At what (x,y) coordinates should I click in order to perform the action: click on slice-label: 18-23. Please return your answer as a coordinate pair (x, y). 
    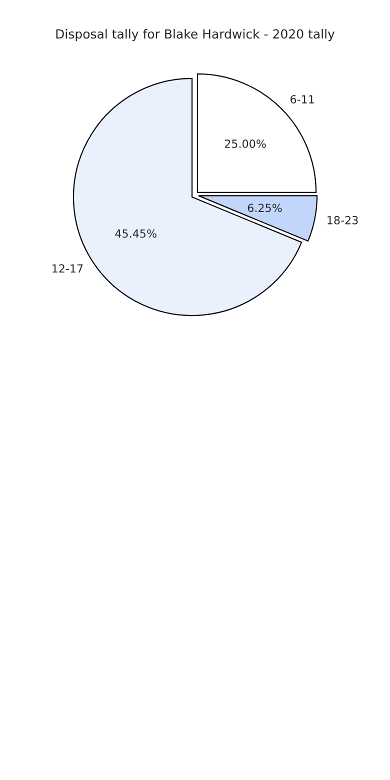
    Looking at the image, I should click on (343, 220).